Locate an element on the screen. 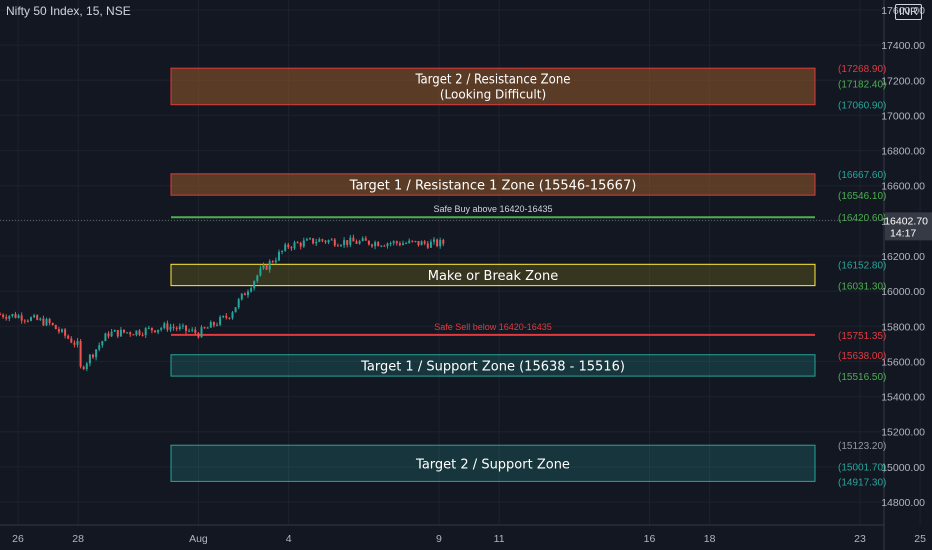 The height and width of the screenshot is (550, 932). bar-countdown: 14:17 is located at coordinates (903, 233).